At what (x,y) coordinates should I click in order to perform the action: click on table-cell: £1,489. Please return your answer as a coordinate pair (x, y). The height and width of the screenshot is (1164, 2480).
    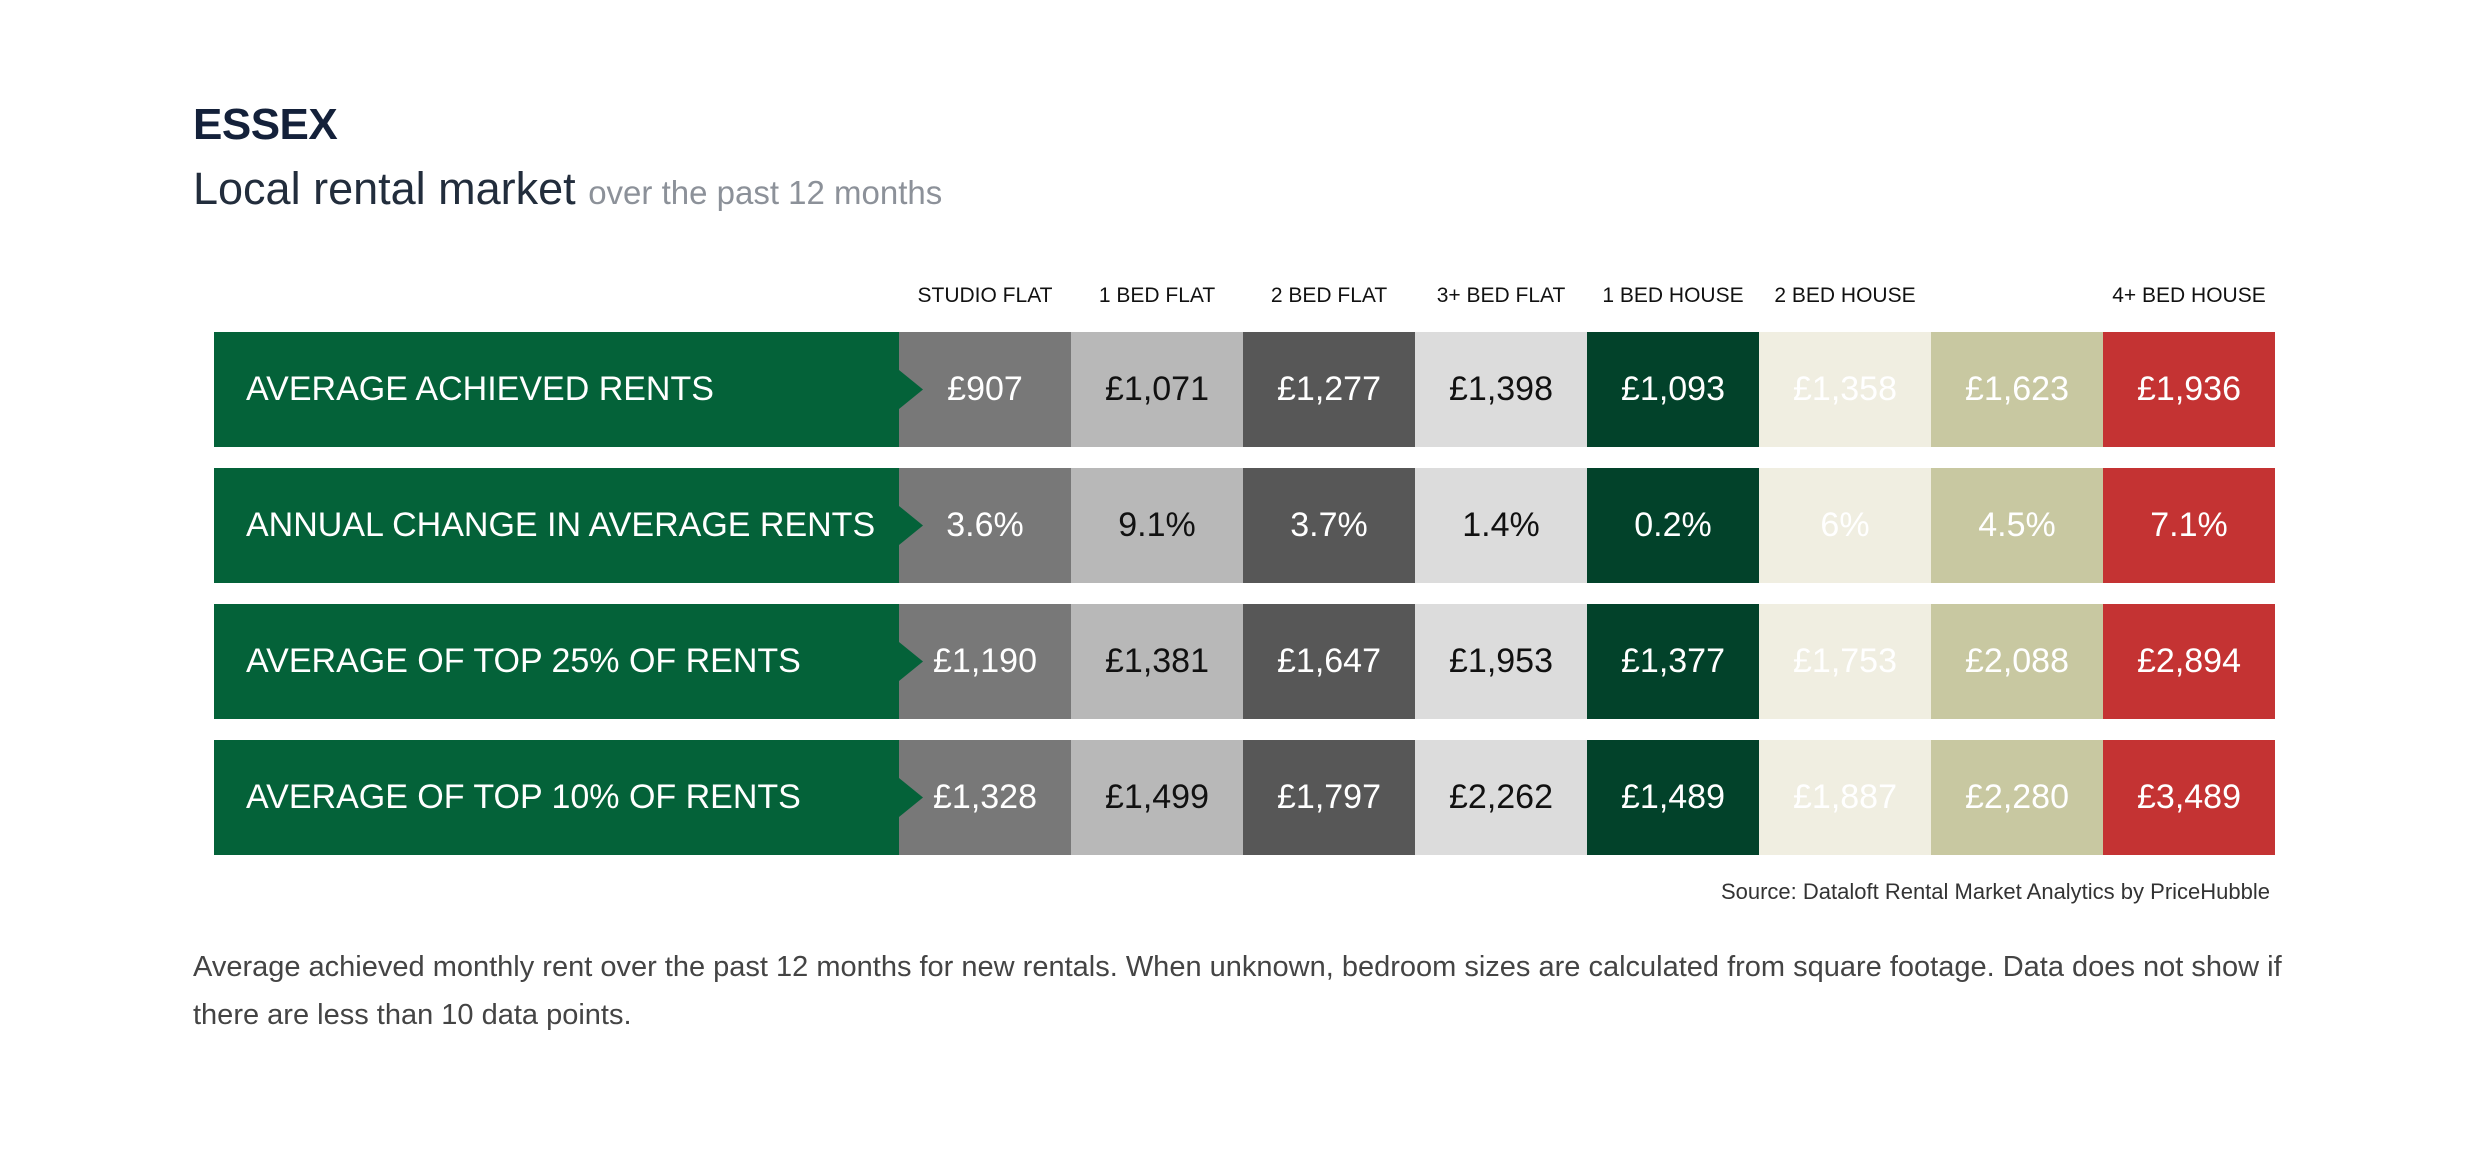
    Looking at the image, I should click on (1673, 797).